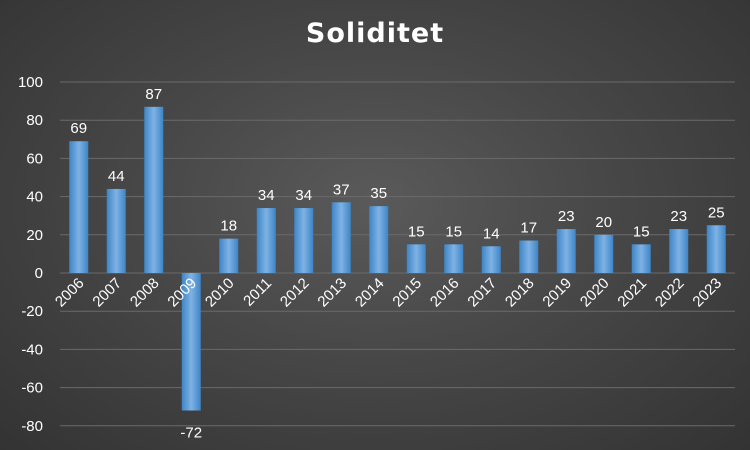  Describe the element at coordinates (632, 293) in the screenshot. I see `x-tick-label: 2021` at that location.